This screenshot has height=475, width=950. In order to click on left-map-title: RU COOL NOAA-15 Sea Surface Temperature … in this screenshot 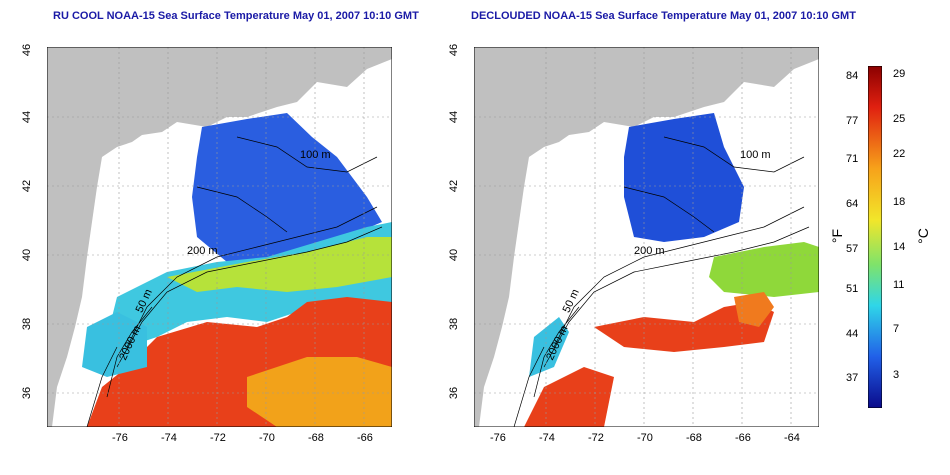, I will do `click(236, 16)`.